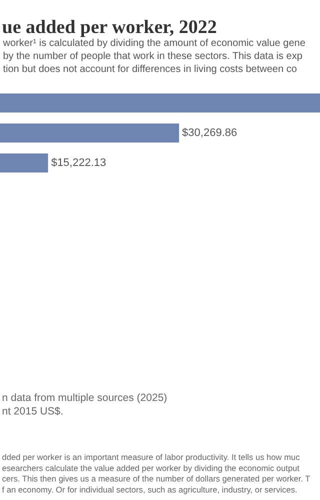 This screenshot has height=500, width=320. What do you see at coordinates (210, 133) in the screenshot?
I see `data-label: $30,269.86` at bounding box center [210, 133].